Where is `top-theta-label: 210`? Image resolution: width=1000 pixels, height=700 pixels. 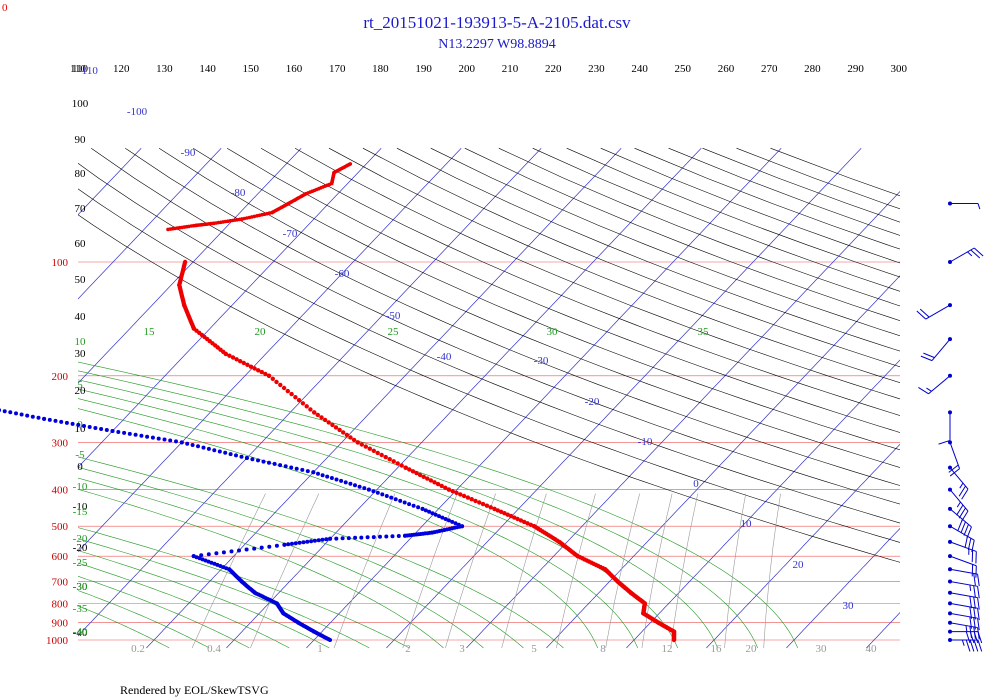
top-theta-label: 210 is located at coordinates (510, 69).